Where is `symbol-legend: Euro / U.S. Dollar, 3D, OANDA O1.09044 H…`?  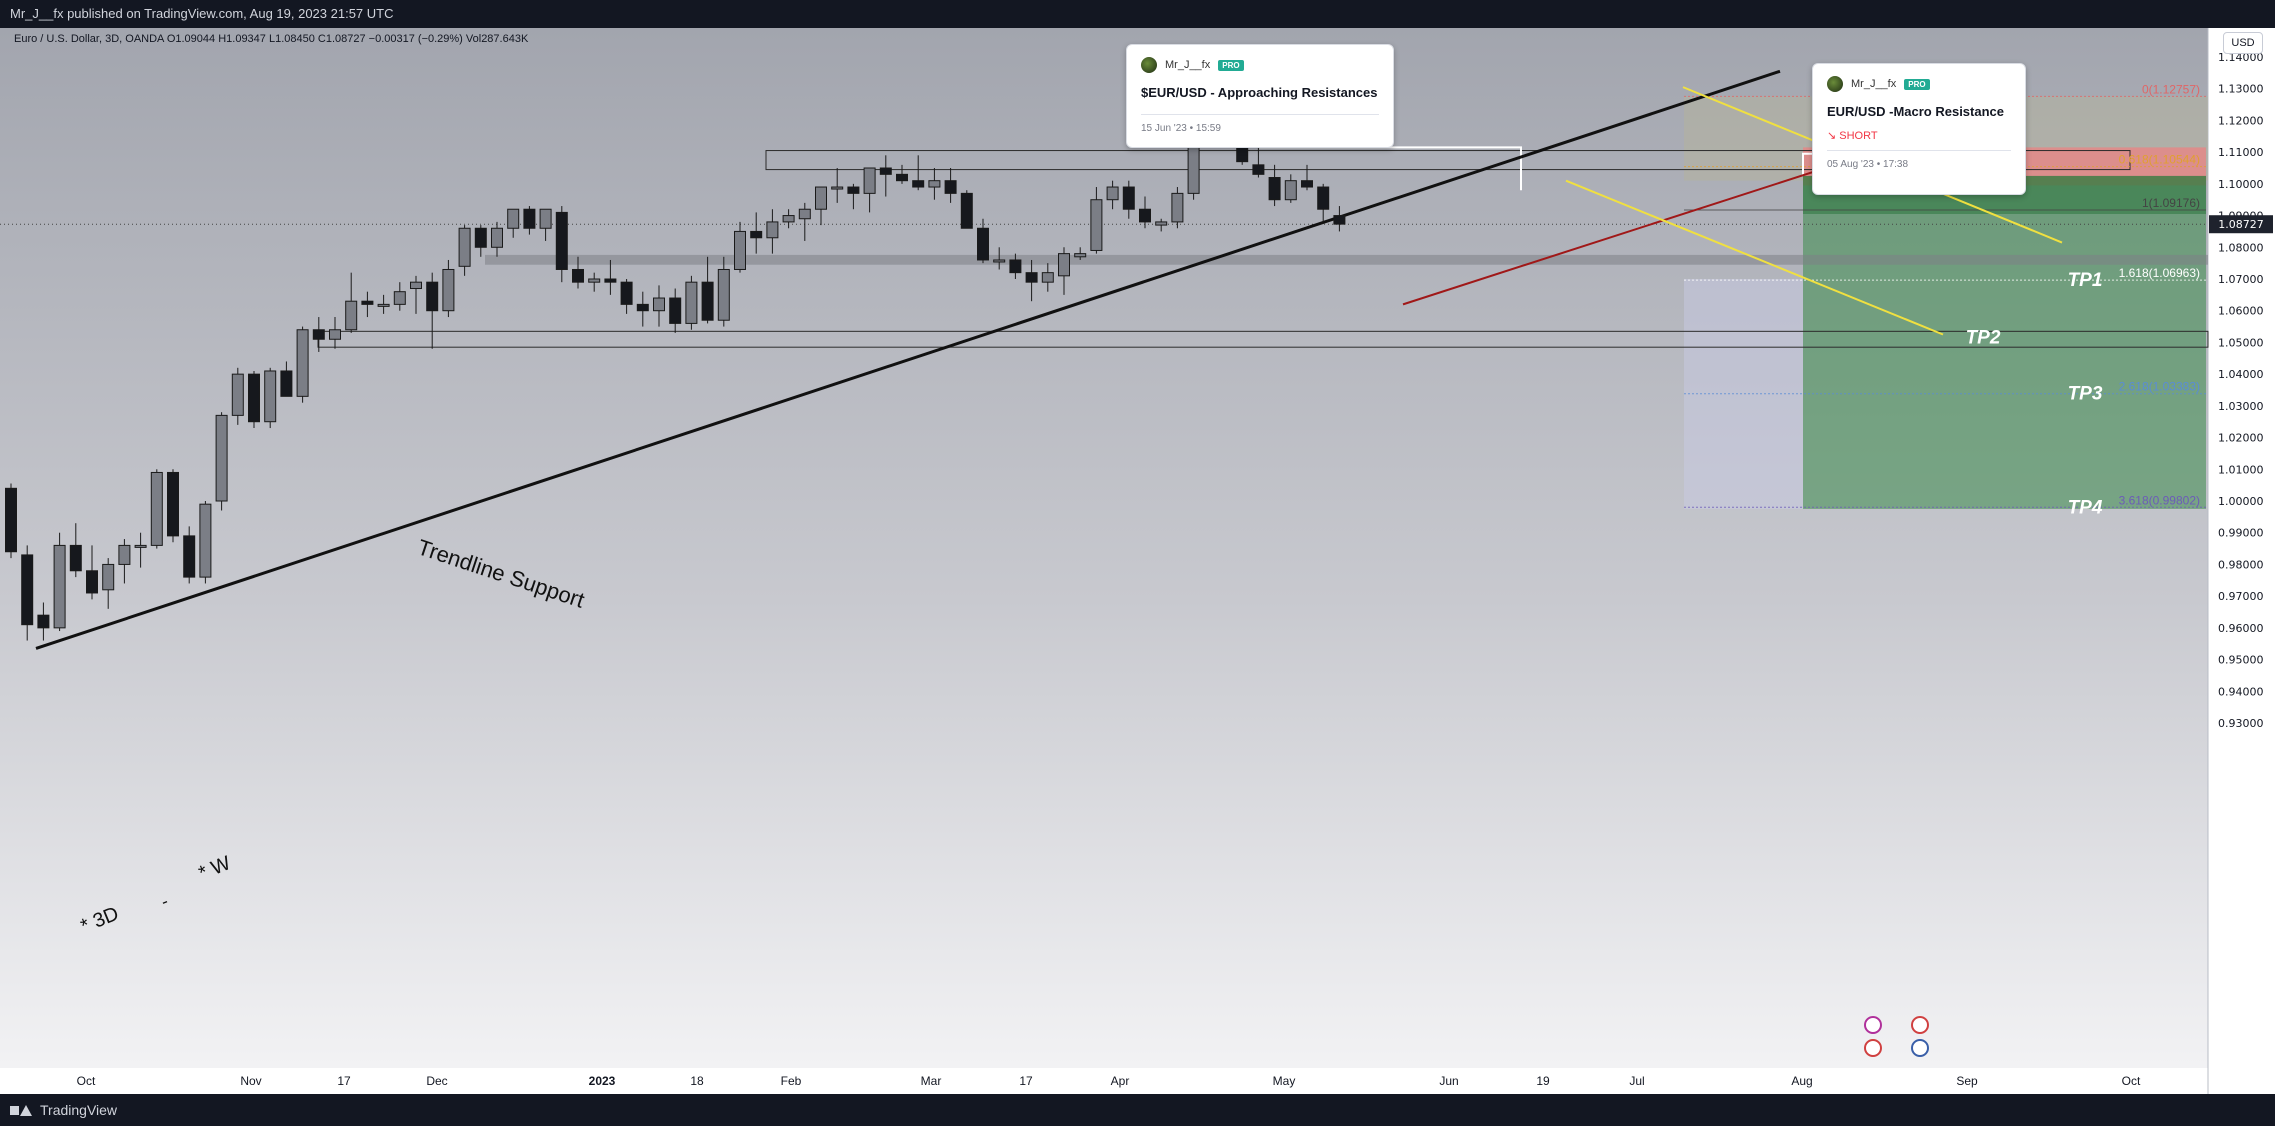
symbol-legend: Euro / U.S. Dollar, 3D, OANDA O1.09044 H… is located at coordinates (271, 39).